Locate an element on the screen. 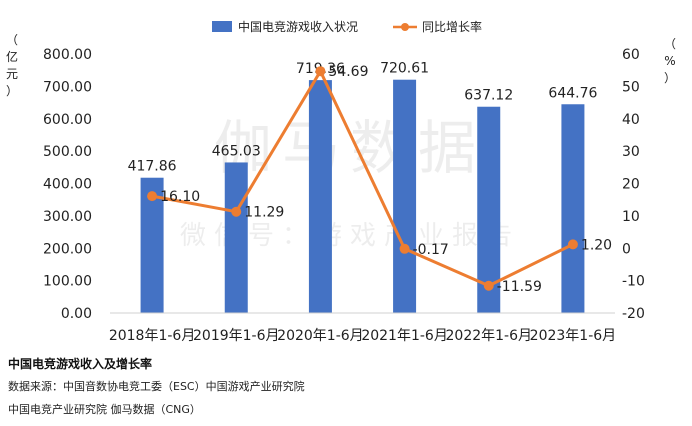 The height and width of the screenshot is (426, 692). right-axis-title-char: （ is located at coordinates (670, 44).